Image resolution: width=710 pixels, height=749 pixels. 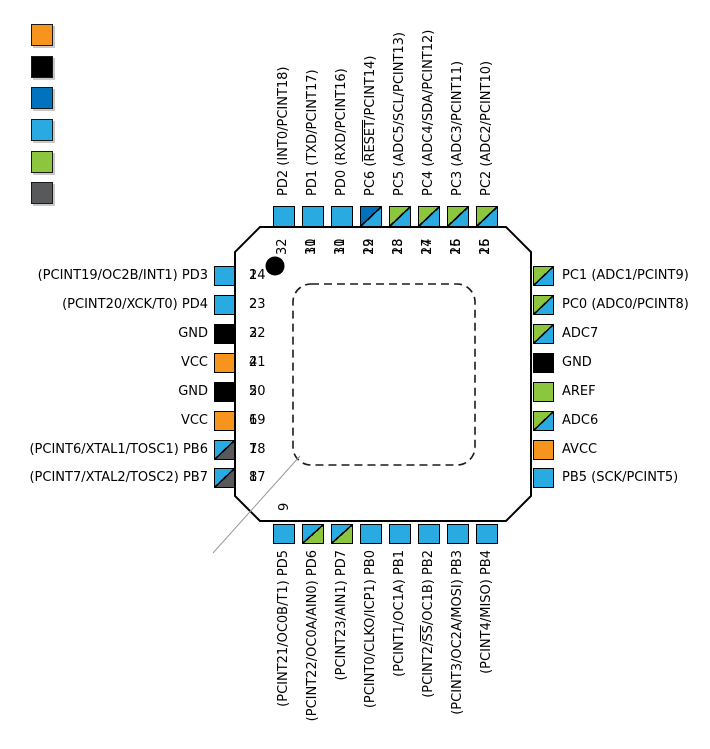 I want to click on legend-swatch-black, so click(x=42, y=67).